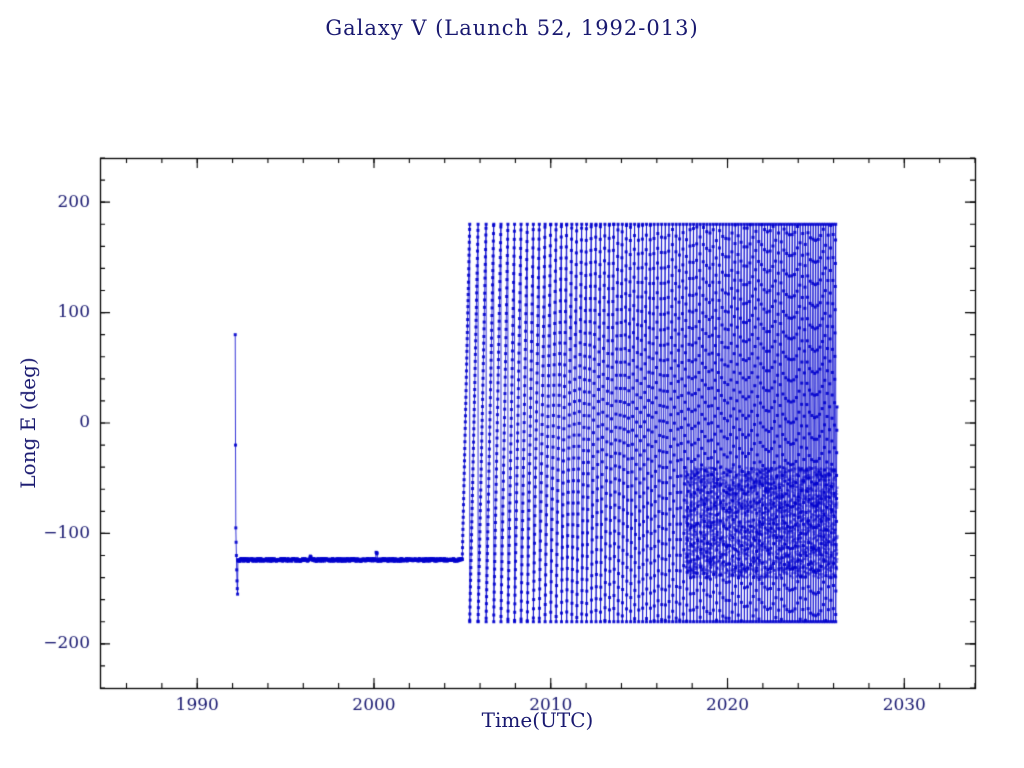  I want to click on y-axis-label: Long E (deg), so click(28, 423).